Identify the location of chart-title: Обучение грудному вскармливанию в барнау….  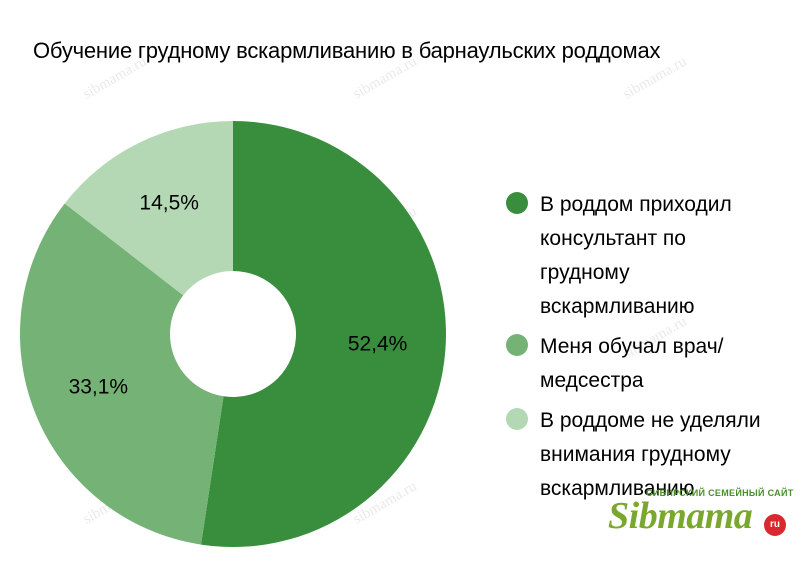
(347, 50).